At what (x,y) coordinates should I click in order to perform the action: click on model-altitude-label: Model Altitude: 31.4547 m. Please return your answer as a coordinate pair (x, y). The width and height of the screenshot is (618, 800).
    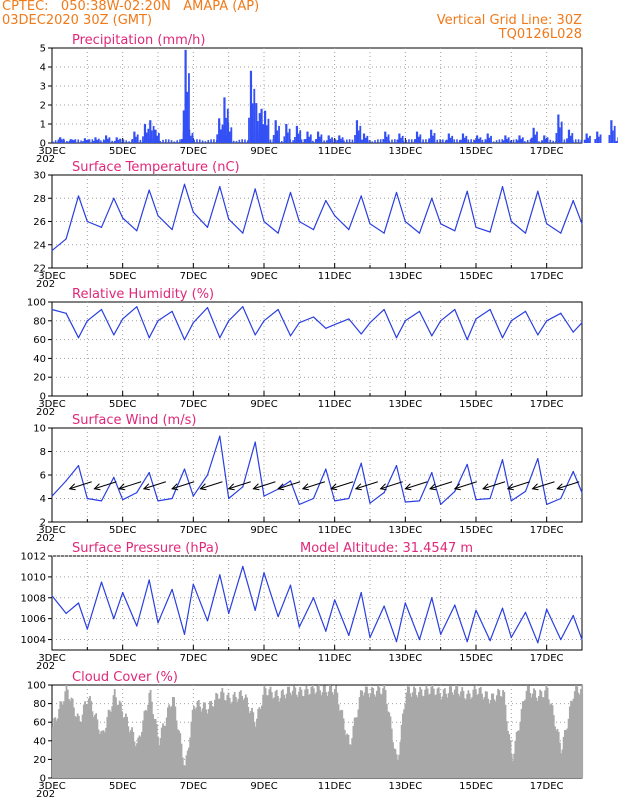
    Looking at the image, I should click on (386, 548).